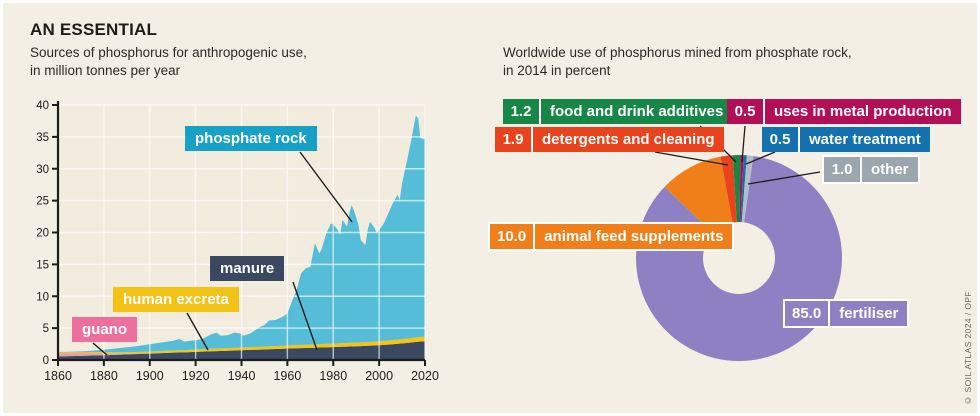  I want to click on legend-chip-animal-feed: 10.0 animal feed supplements, so click(611, 236).